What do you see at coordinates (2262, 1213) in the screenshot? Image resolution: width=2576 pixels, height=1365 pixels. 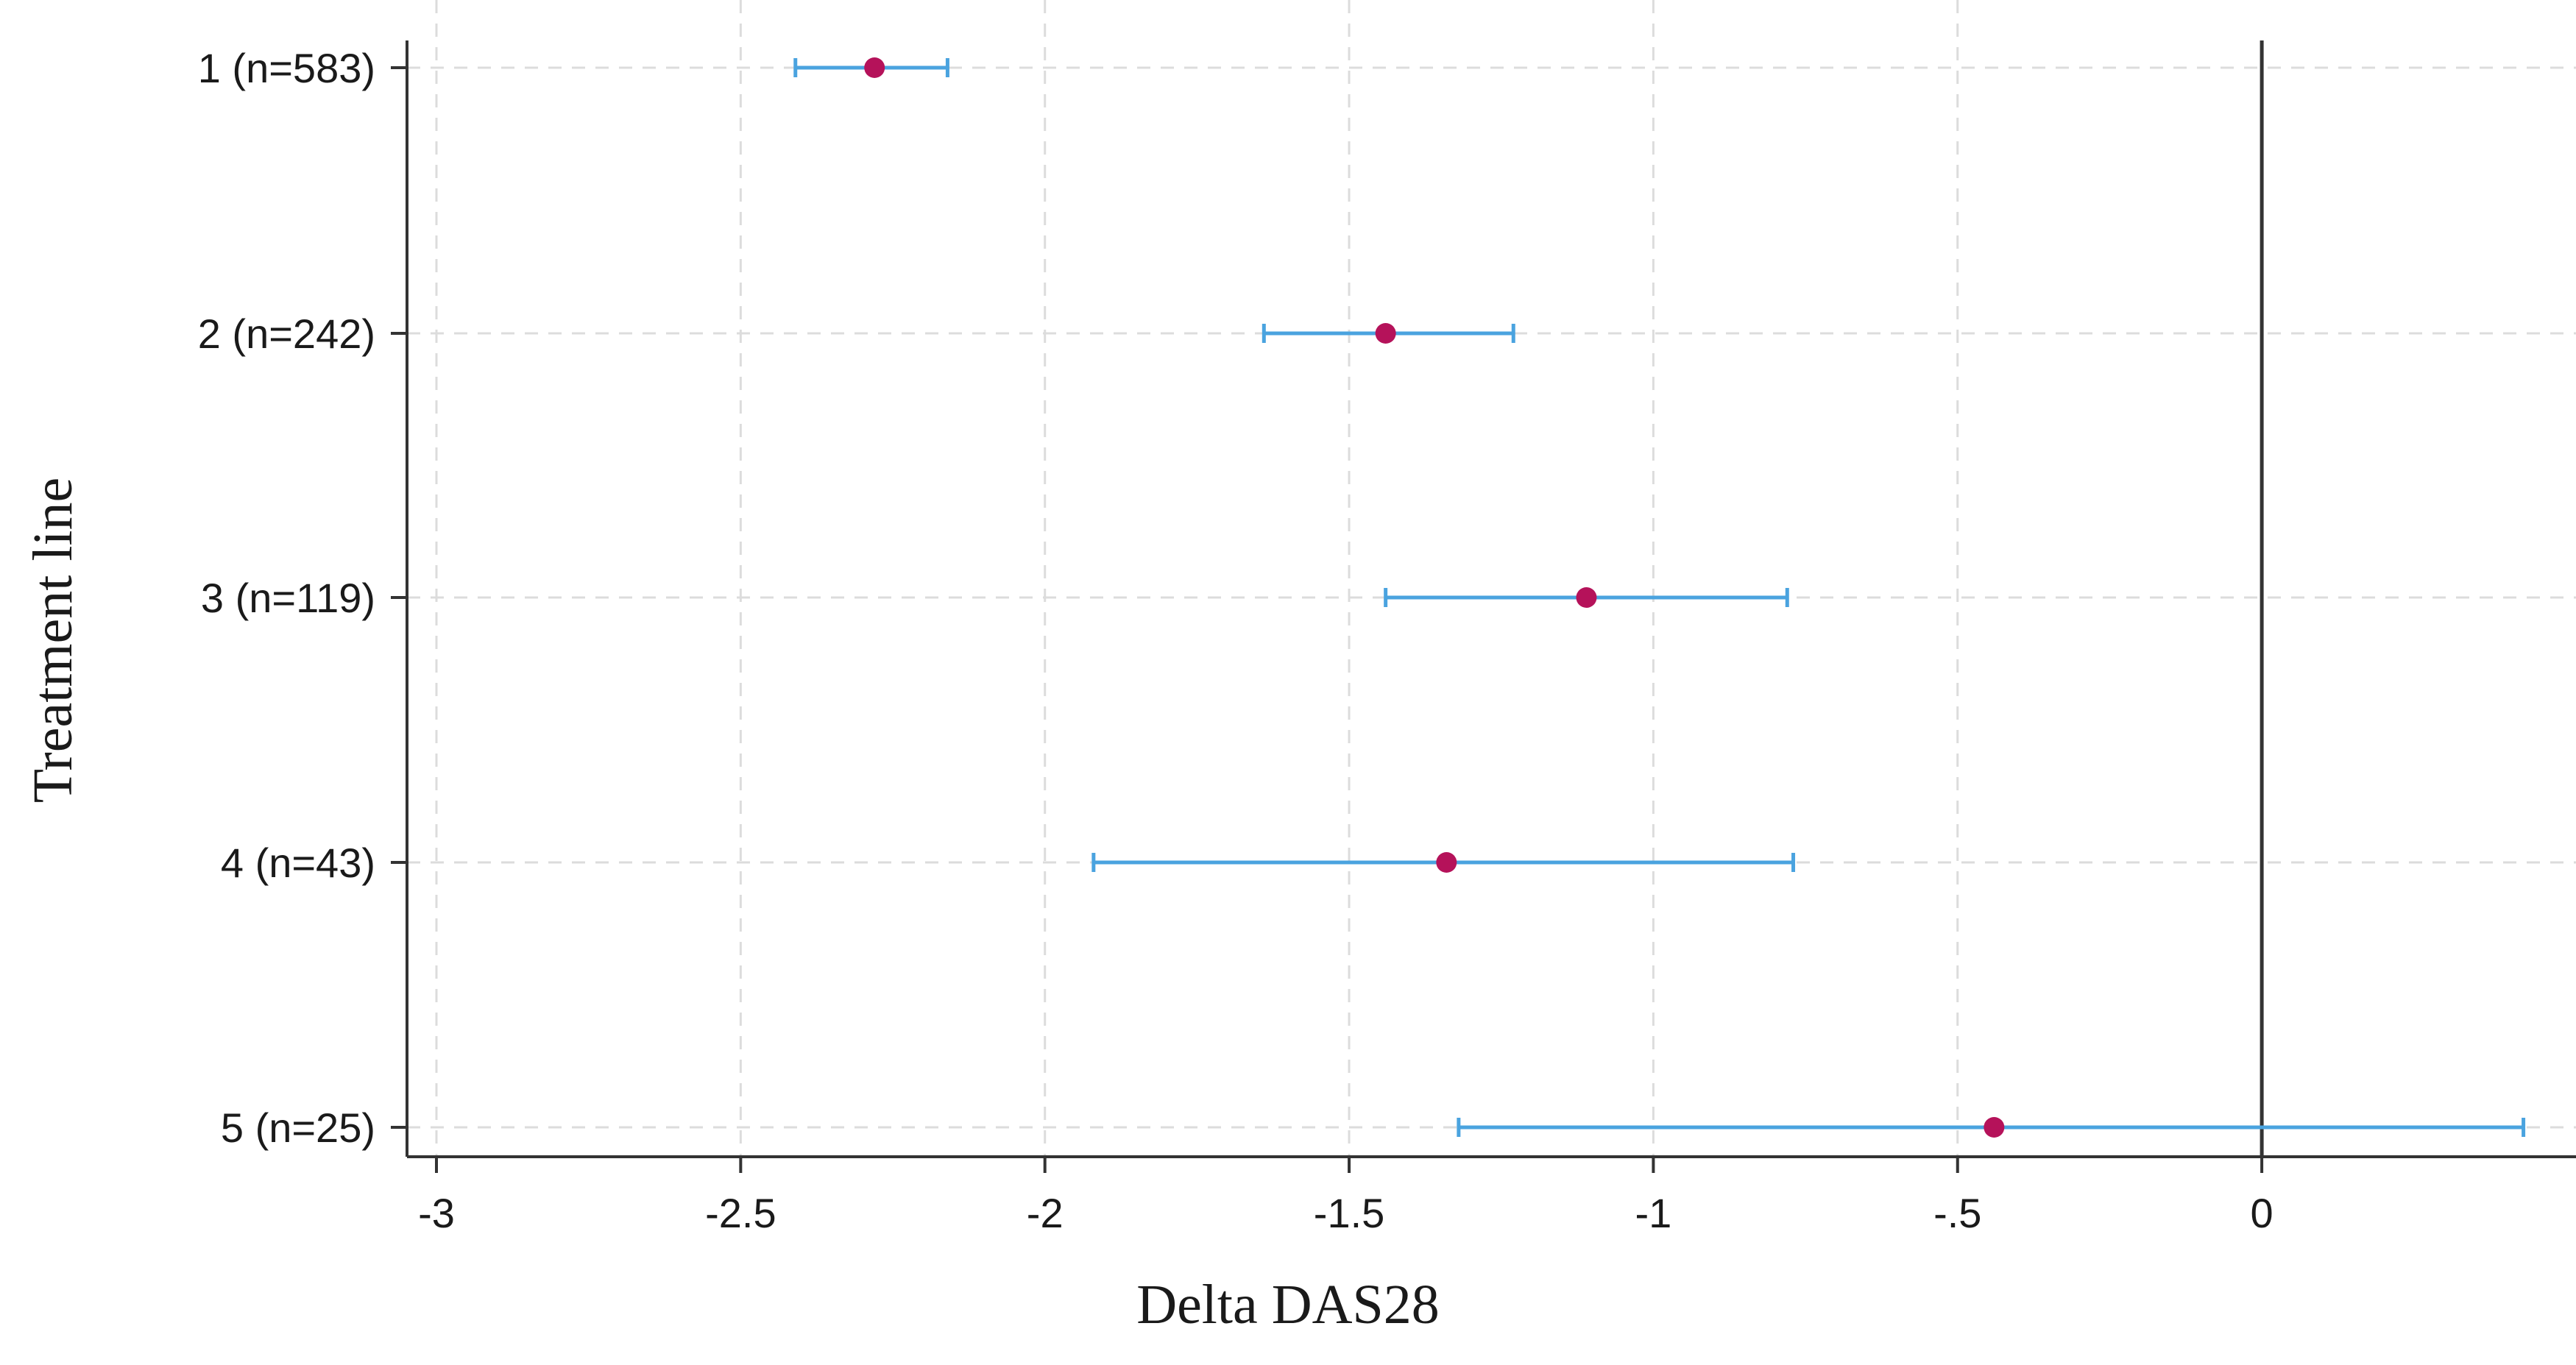 I see `x-tick-label-6: 0` at bounding box center [2262, 1213].